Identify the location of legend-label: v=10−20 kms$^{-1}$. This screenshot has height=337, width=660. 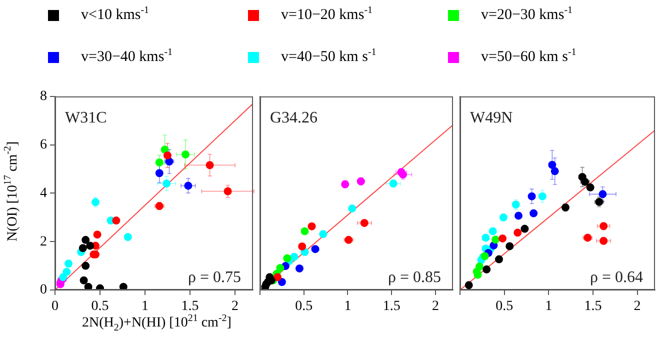
(327, 14).